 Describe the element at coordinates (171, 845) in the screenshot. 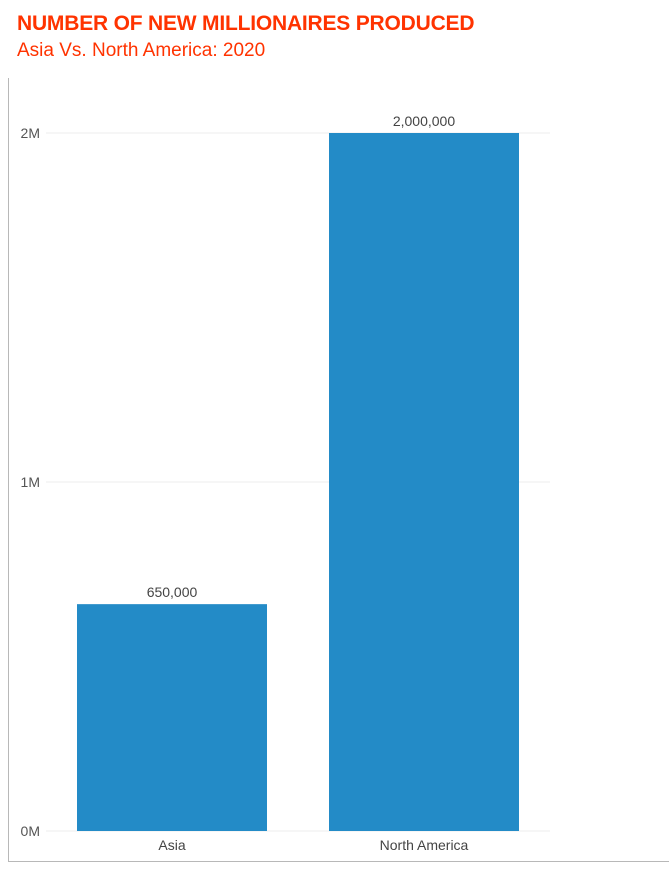

I see `x-tick-label: Asia` at that location.